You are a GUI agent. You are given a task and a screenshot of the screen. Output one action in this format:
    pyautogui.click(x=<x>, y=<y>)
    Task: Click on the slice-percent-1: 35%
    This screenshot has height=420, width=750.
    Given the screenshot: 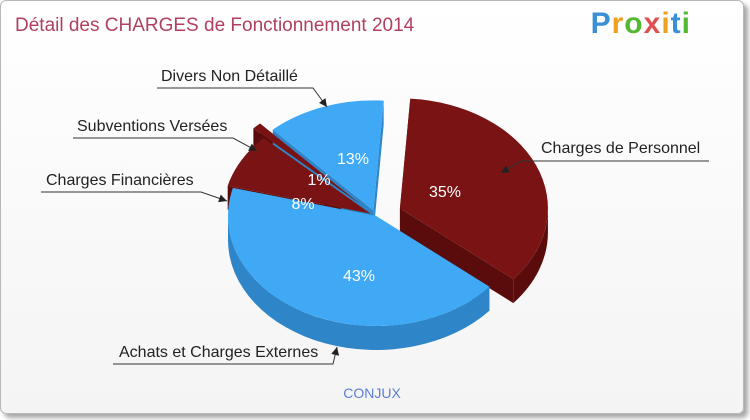 What is the action you would take?
    pyautogui.click(x=445, y=192)
    